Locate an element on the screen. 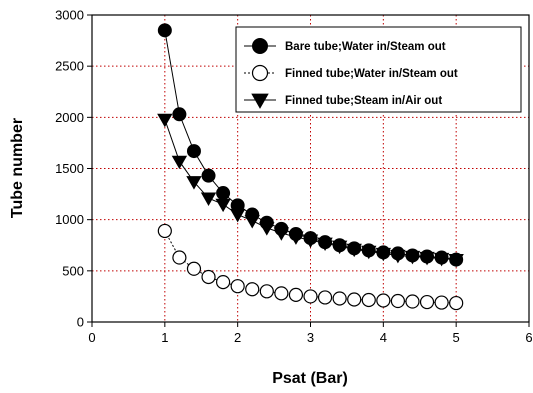 The height and width of the screenshot is (393, 533). legend-label: Finned tube;Steam in/Air out is located at coordinates (363, 101).